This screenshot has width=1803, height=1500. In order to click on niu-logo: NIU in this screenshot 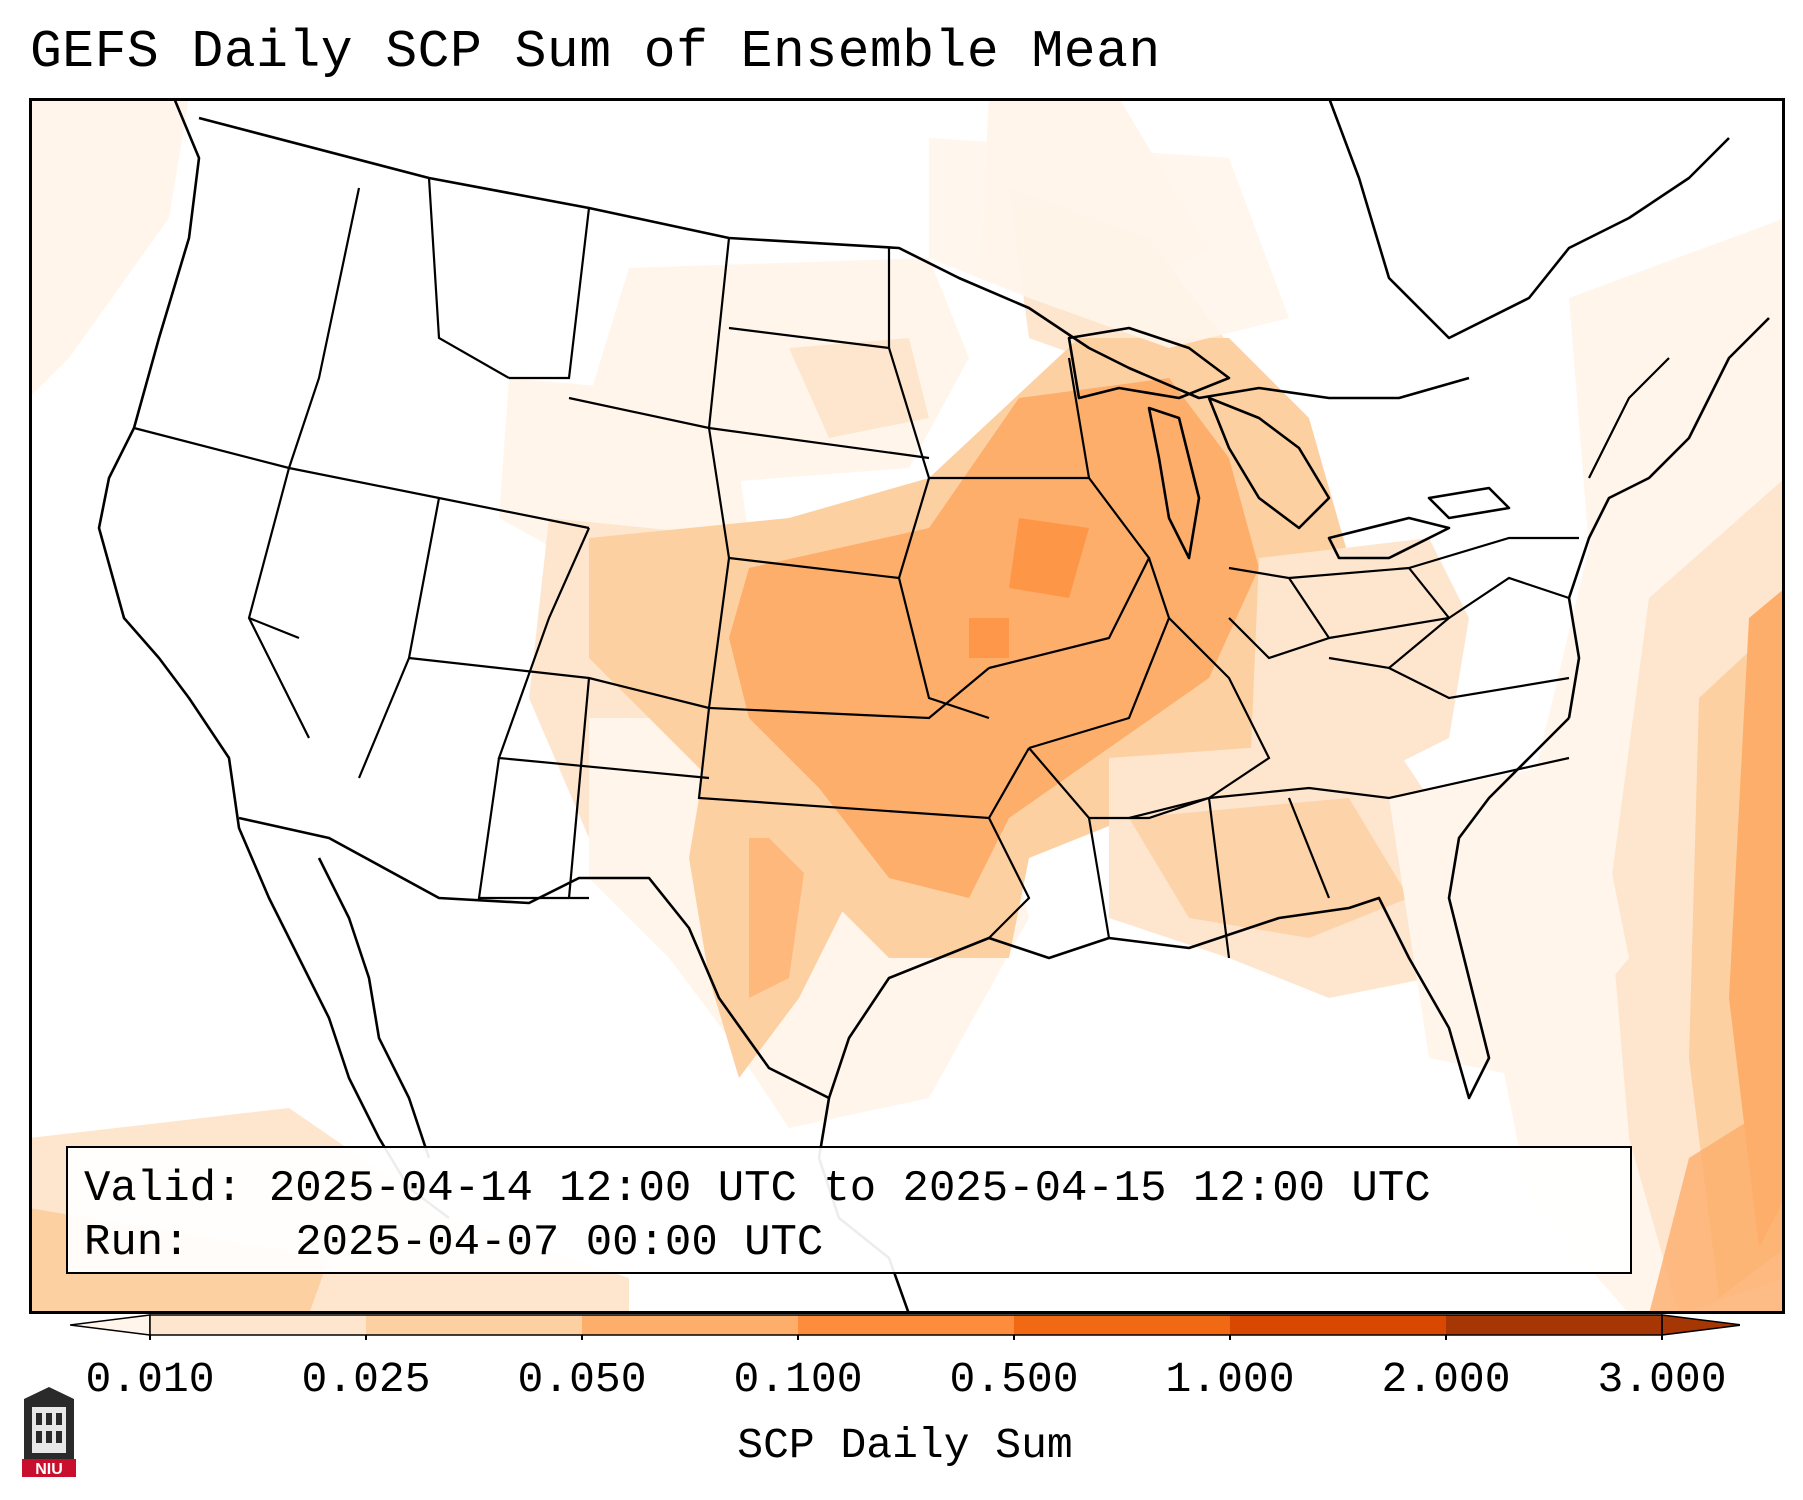, I will do `click(49, 1432)`.